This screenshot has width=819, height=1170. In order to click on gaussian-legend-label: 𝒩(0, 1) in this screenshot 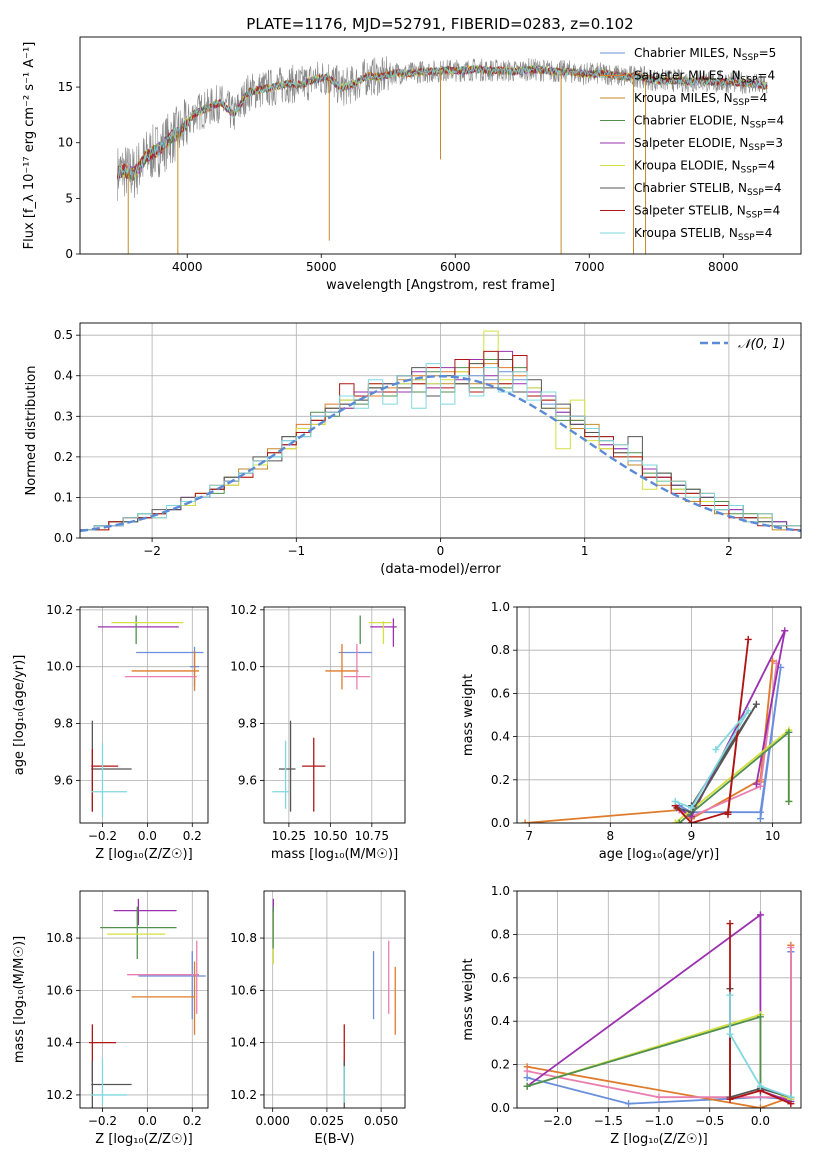, I will do `click(761, 344)`.